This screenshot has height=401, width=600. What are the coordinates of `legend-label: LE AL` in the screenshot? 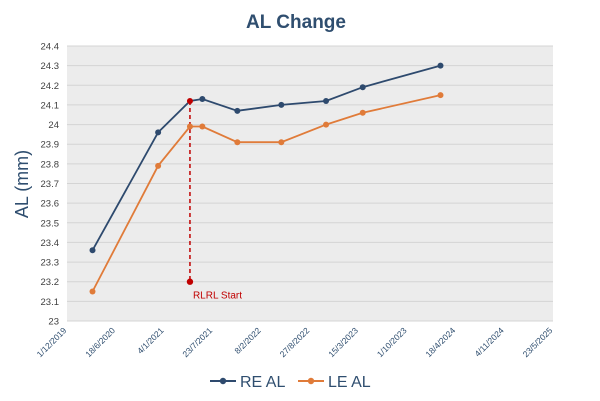 It's located at (349, 382).